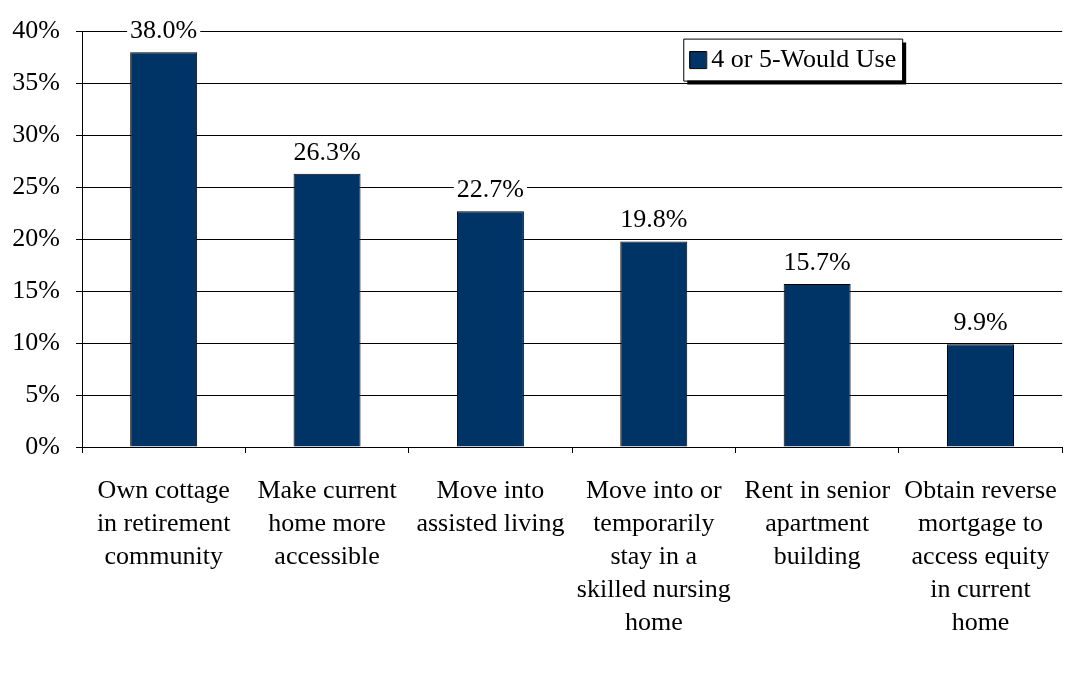 Image resolution: width=1079 pixels, height=679 pixels. Describe the element at coordinates (36, 238) in the screenshot. I see `y-tick-label: 20%` at that location.